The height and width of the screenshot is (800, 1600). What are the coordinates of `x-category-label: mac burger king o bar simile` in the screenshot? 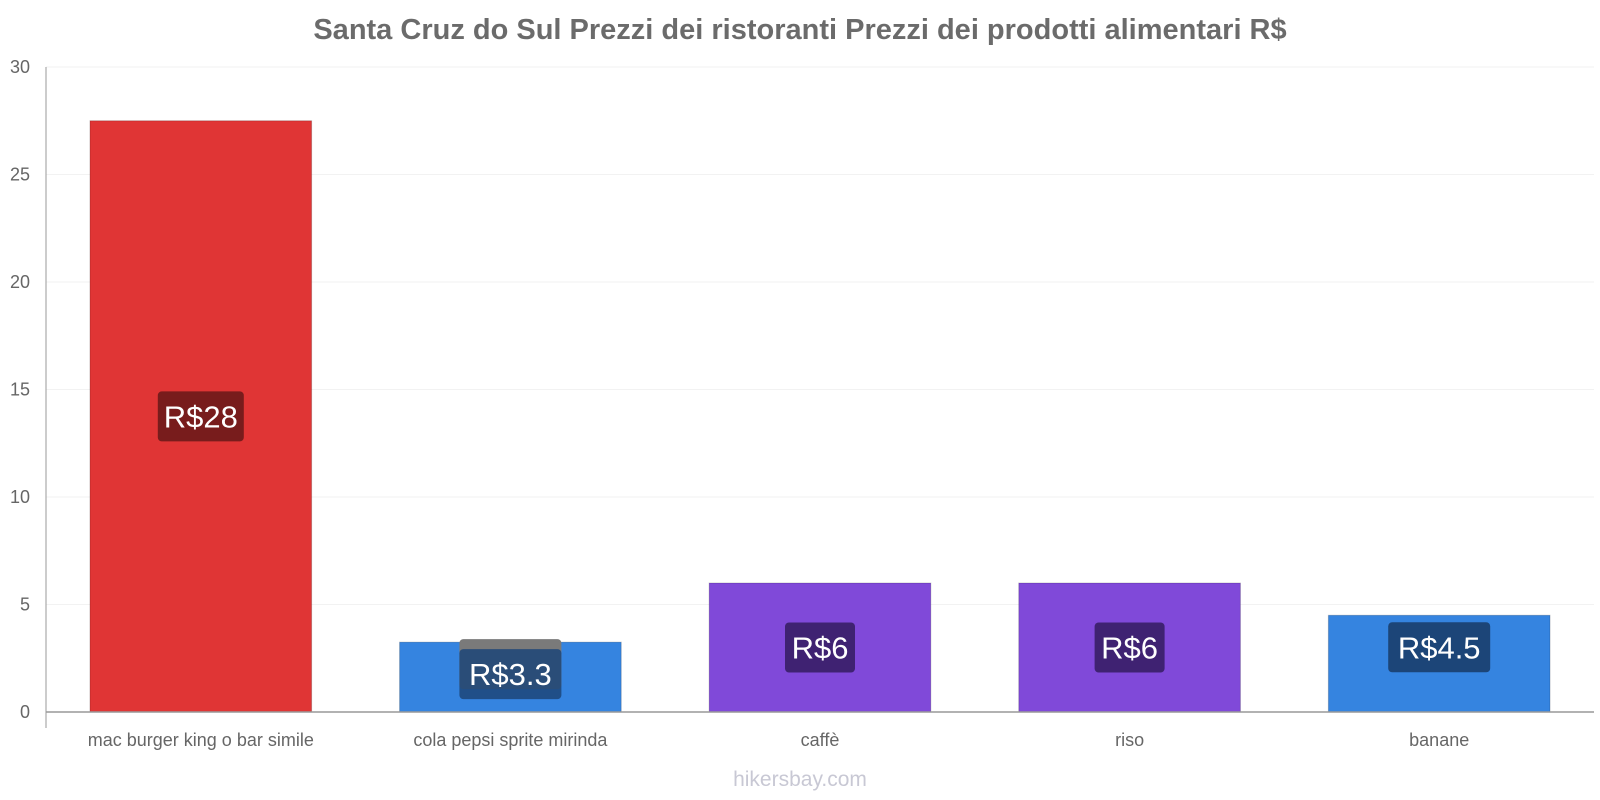 It's located at (201, 740).